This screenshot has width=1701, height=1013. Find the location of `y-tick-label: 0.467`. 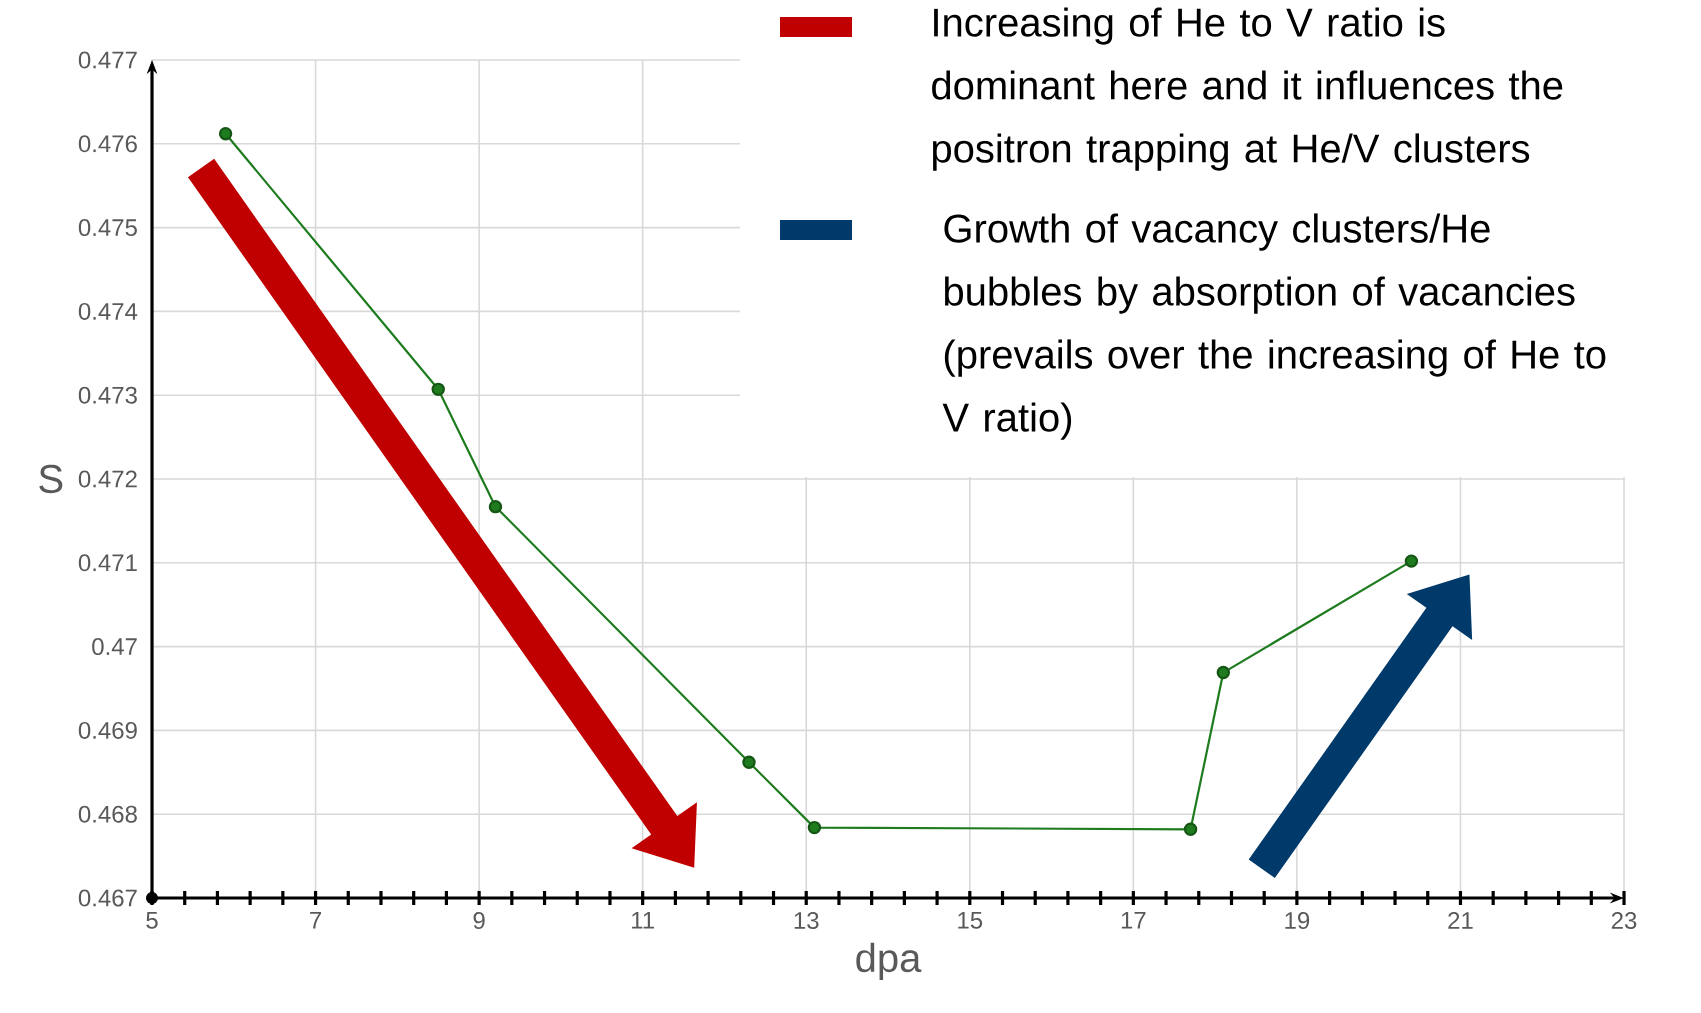

y-tick-label: 0.467 is located at coordinates (107, 898).